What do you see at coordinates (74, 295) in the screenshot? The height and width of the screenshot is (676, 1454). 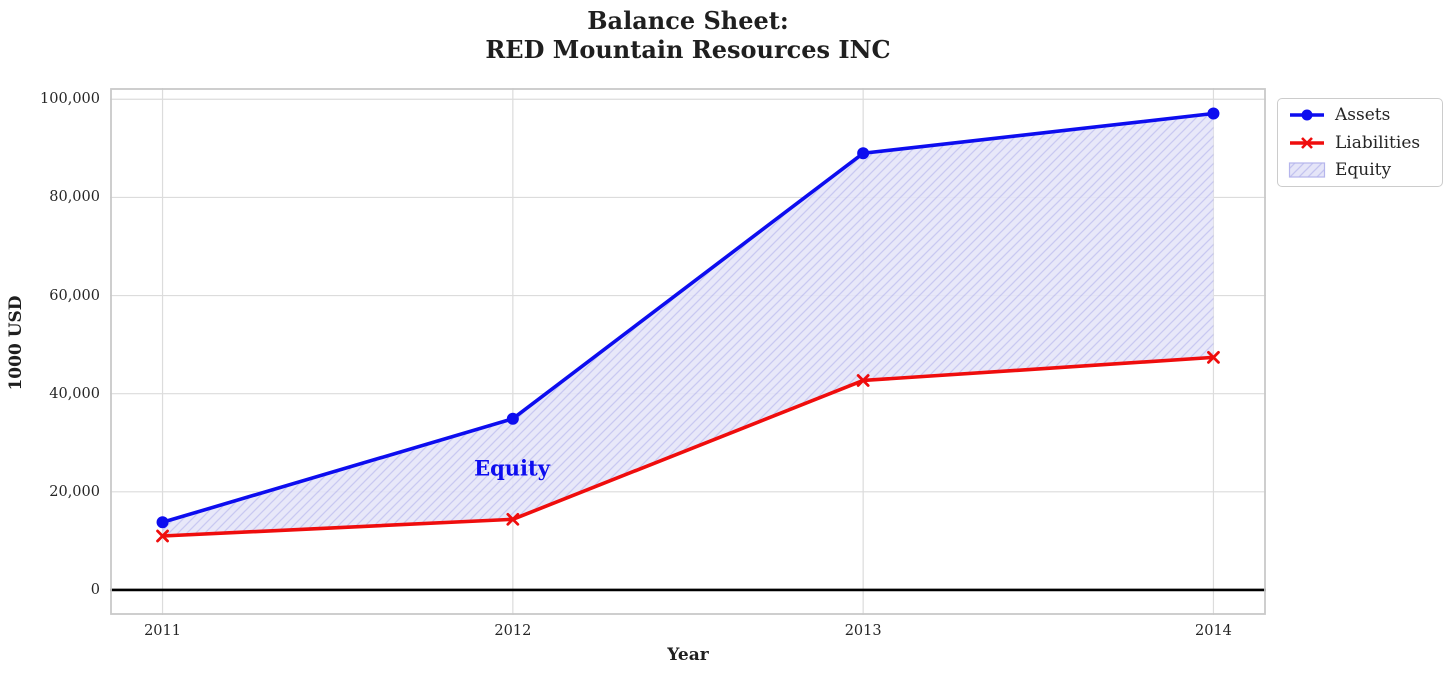 I see `y-tick-label: 60,000` at bounding box center [74, 295].